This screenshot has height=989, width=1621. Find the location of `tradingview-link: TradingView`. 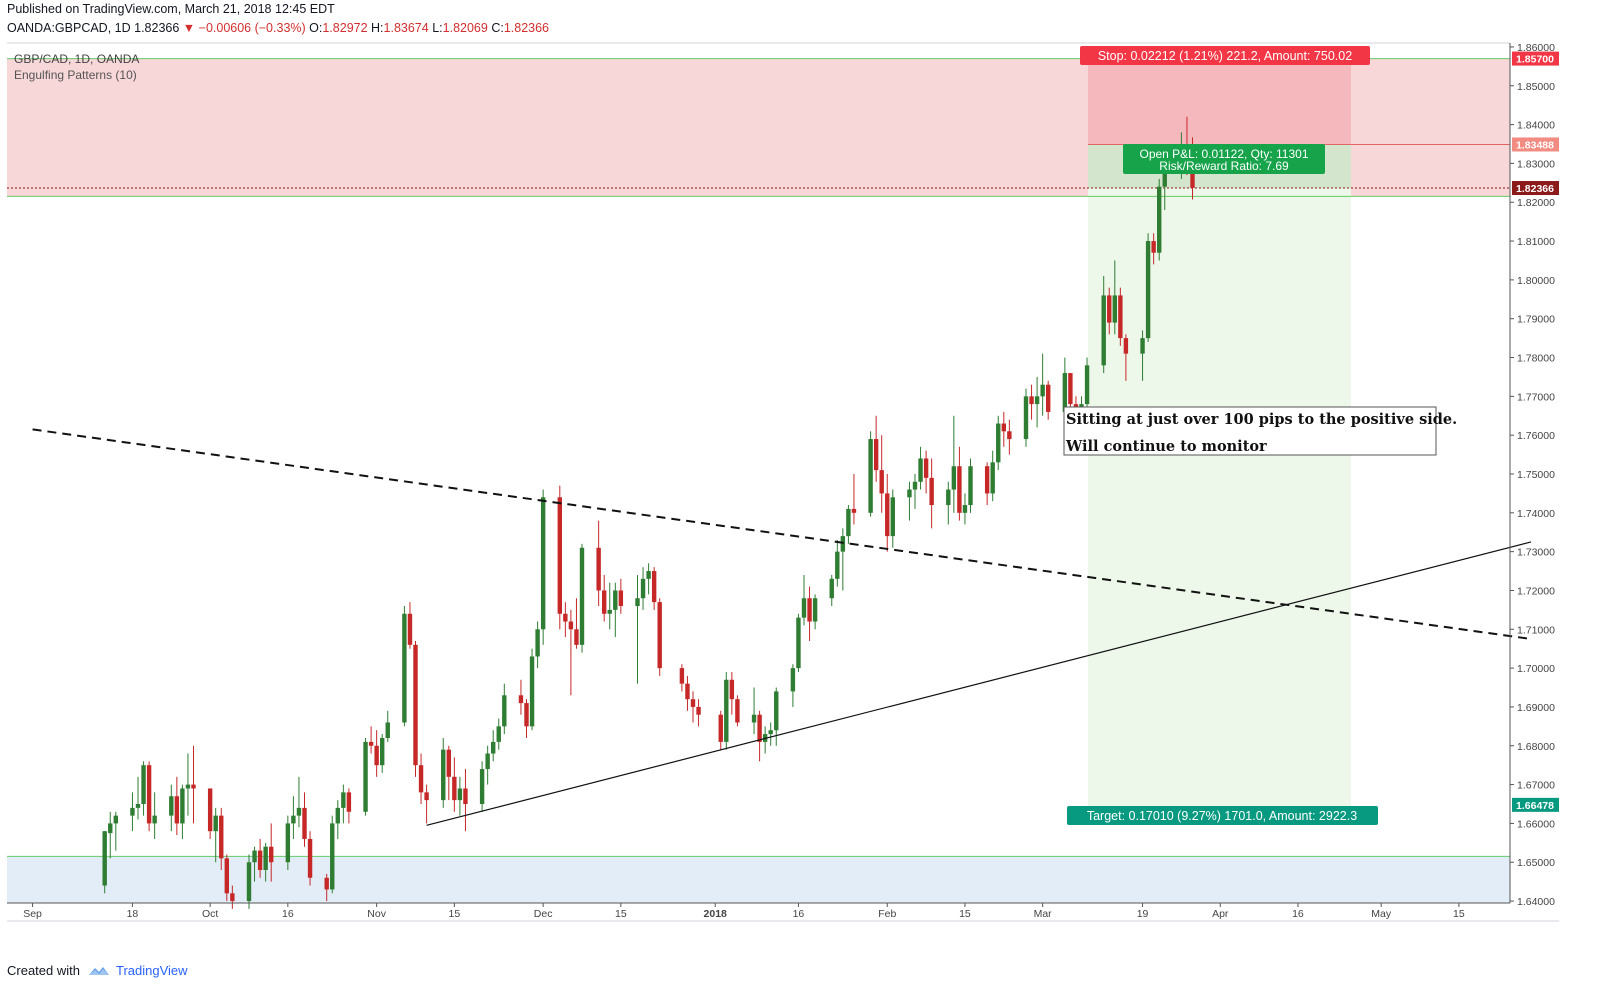

tradingview-link: TradingView is located at coordinates (151, 970).